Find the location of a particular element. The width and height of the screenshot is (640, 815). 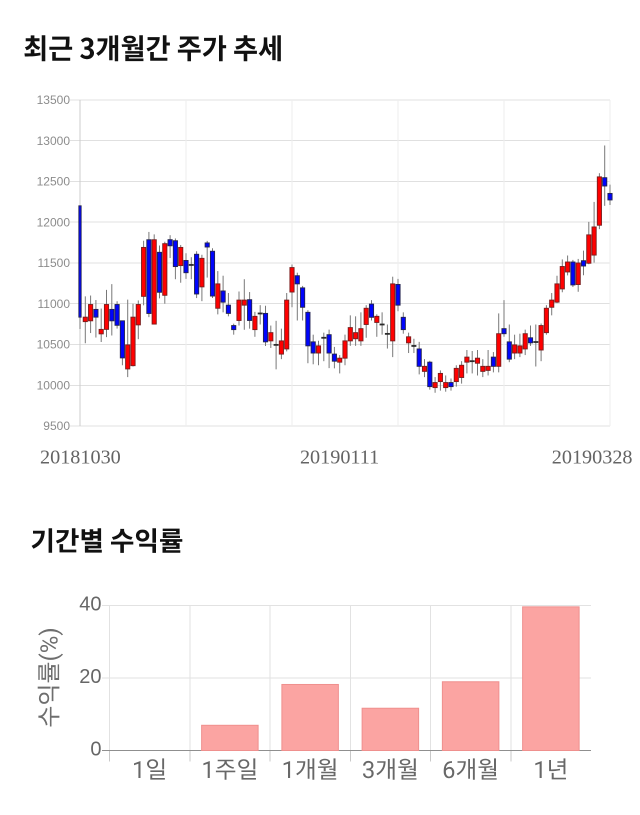

svg-text: 0 is located at coordinates (95, 750).